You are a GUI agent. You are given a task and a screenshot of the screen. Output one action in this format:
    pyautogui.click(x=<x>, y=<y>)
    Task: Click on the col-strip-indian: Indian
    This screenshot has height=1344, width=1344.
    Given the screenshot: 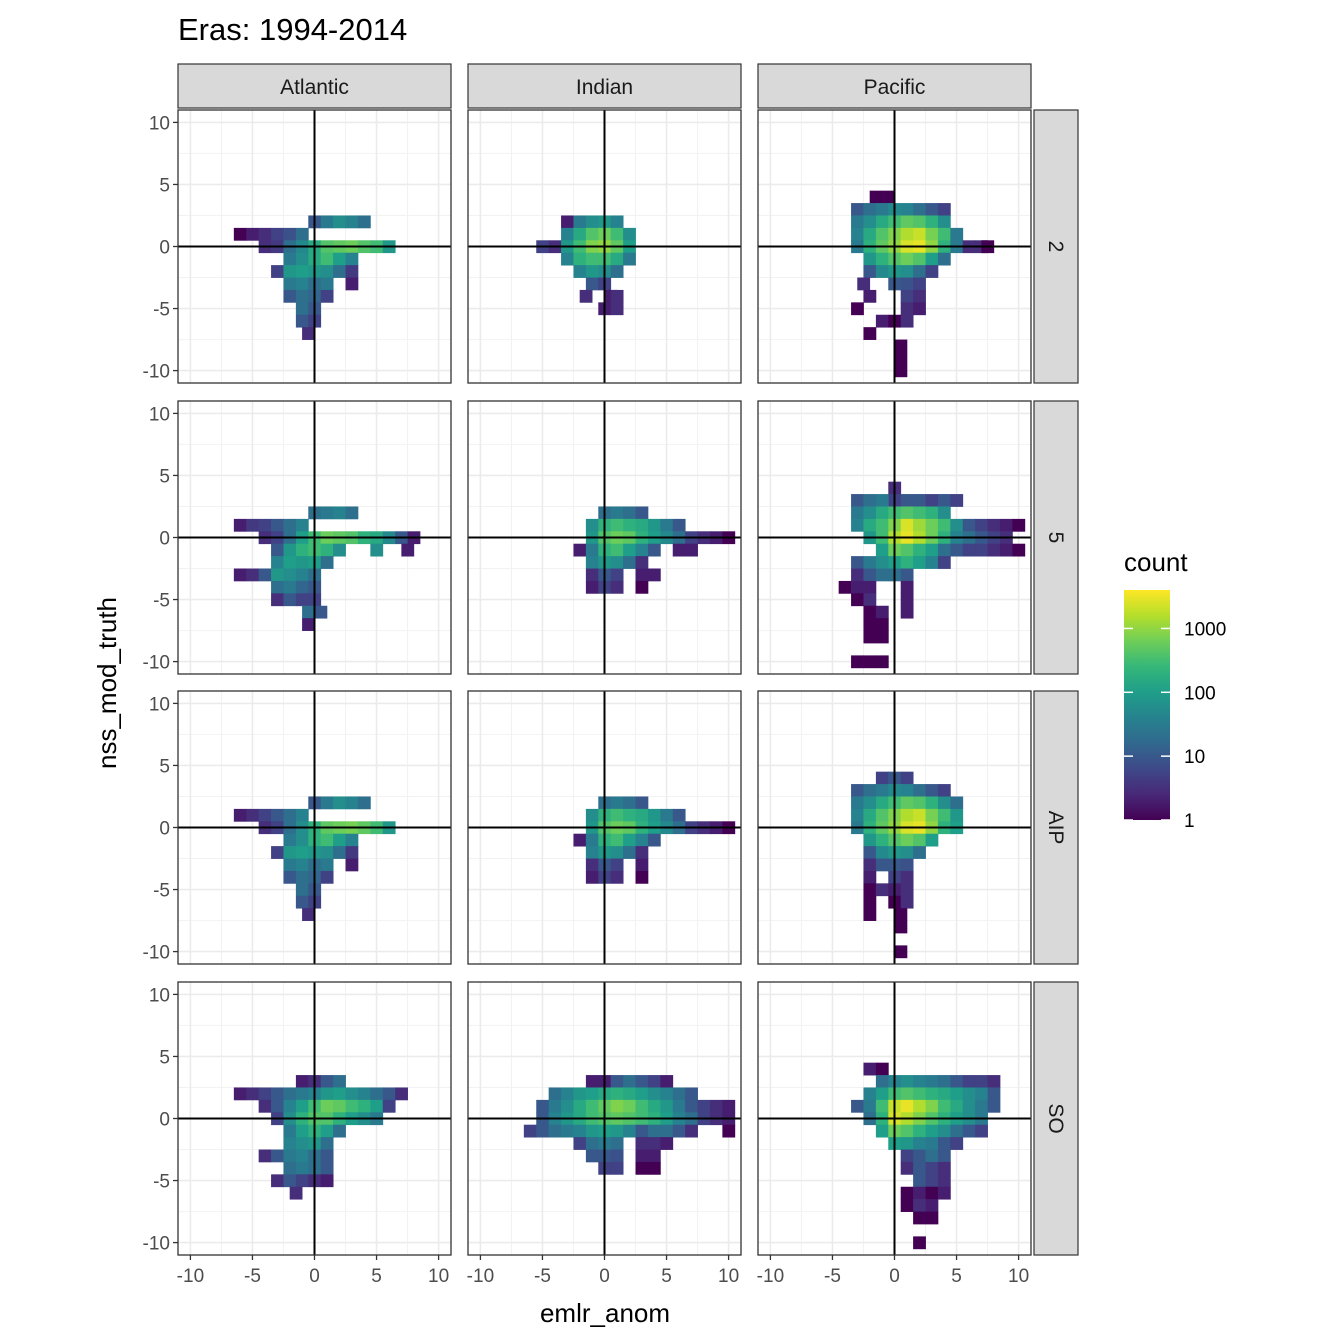 What is the action you would take?
    pyautogui.click(x=604, y=86)
    